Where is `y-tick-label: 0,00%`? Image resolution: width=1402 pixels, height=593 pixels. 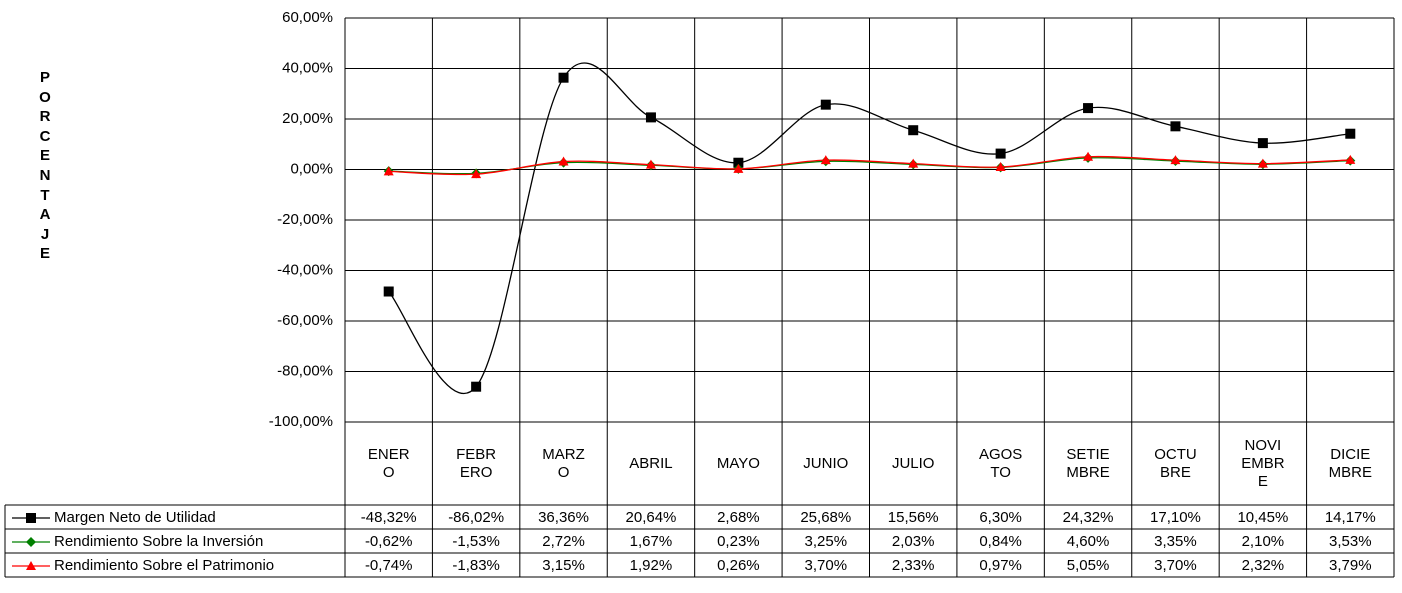
y-tick-label: 0,00% is located at coordinates (311, 168).